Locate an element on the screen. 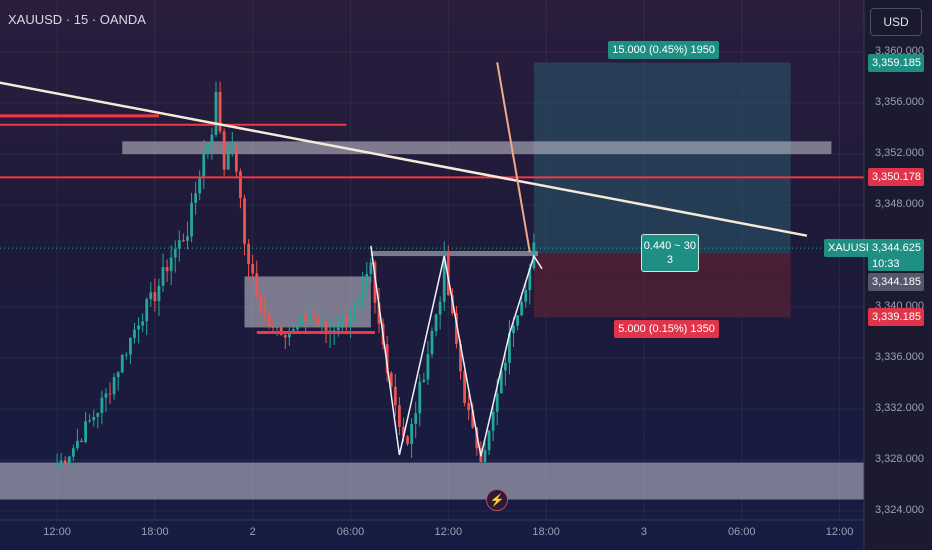 The image size is (932, 550). x-tick-label: 06:00 is located at coordinates (741, 532).